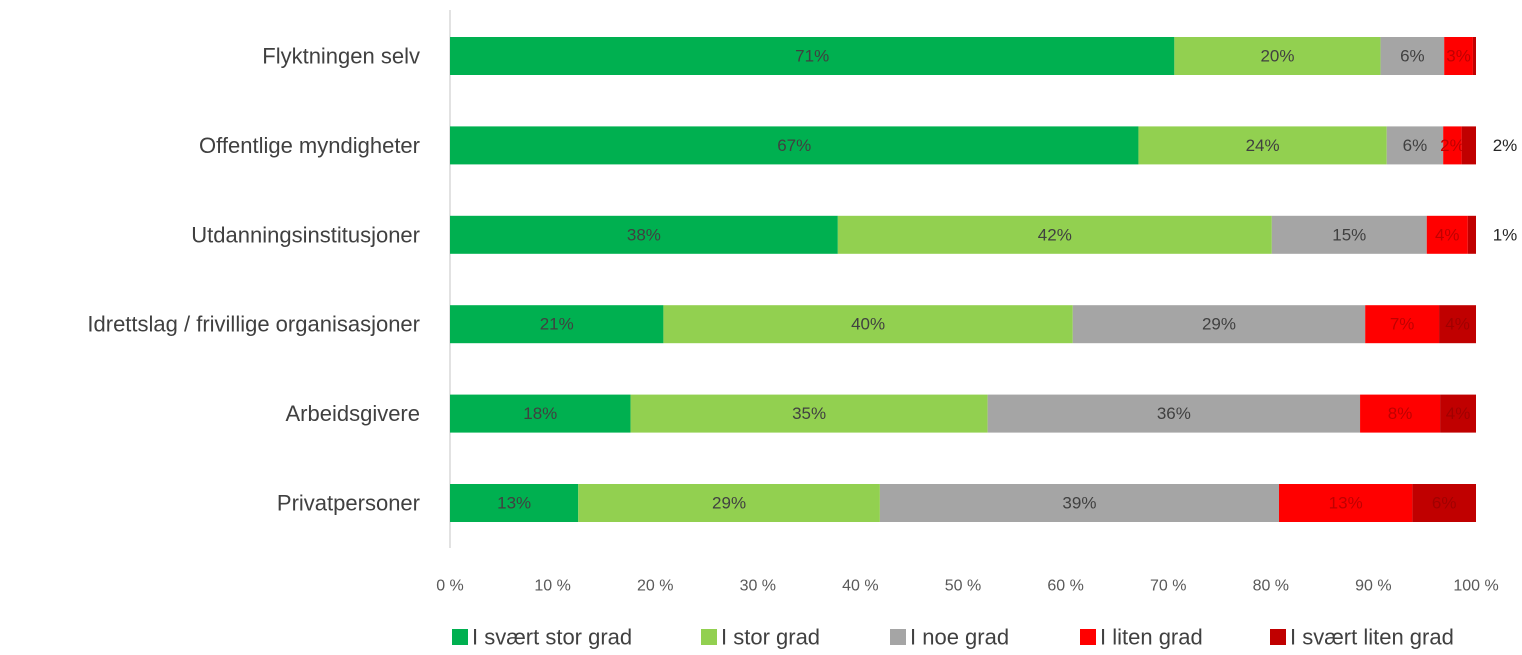 The height and width of the screenshot is (655, 1522). Describe the element at coordinates (305, 234) in the screenshot. I see `category-label: Utdanningsinstitusjoner` at that location.